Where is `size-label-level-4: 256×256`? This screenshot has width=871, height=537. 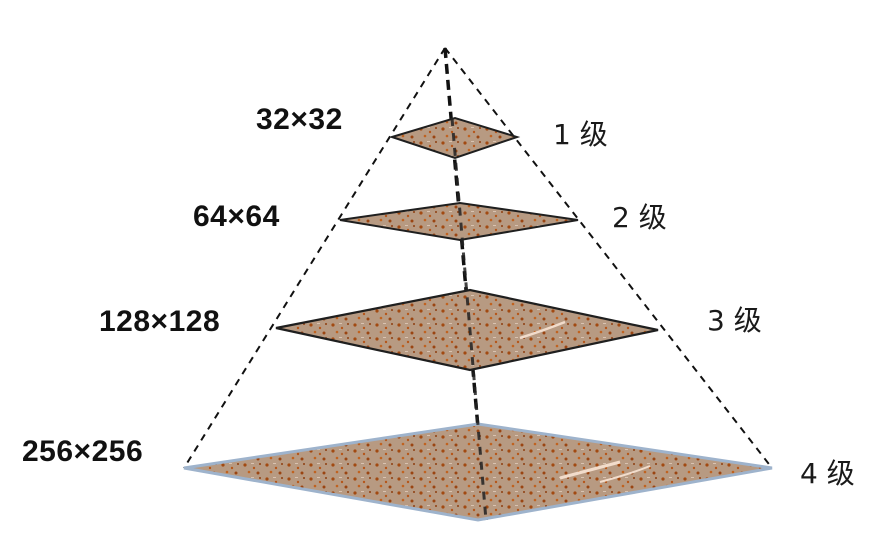
size-label-level-4: 256×256 is located at coordinates (83, 451).